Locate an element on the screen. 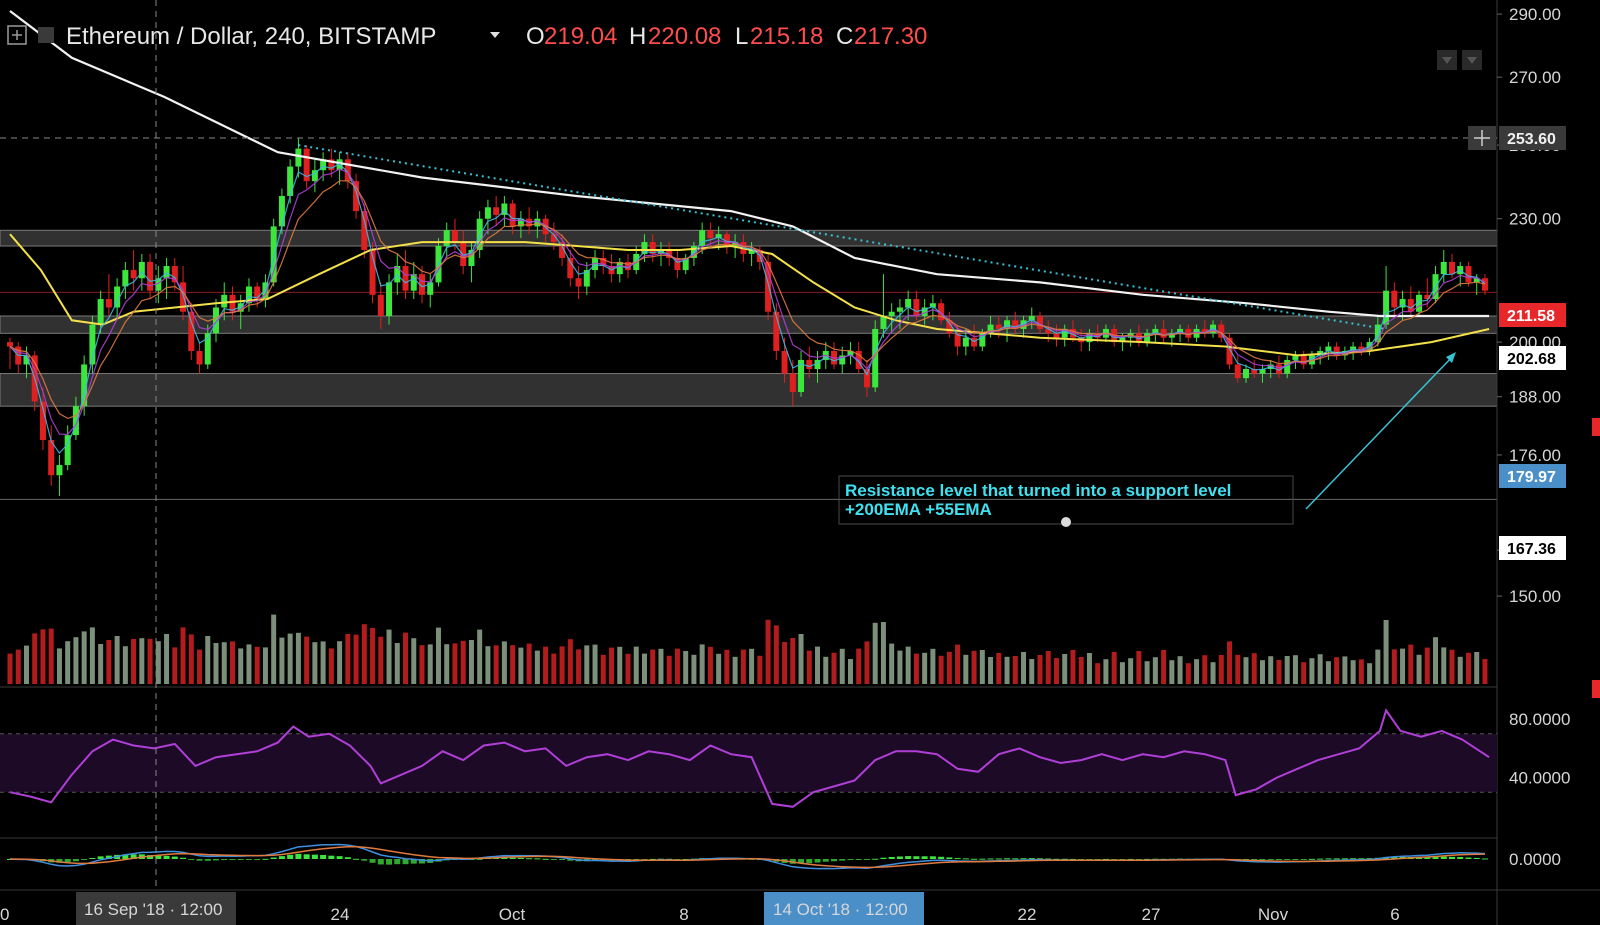 The width and height of the screenshot is (1600, 925). annotation-handle is located at coordinates (1066, 522).